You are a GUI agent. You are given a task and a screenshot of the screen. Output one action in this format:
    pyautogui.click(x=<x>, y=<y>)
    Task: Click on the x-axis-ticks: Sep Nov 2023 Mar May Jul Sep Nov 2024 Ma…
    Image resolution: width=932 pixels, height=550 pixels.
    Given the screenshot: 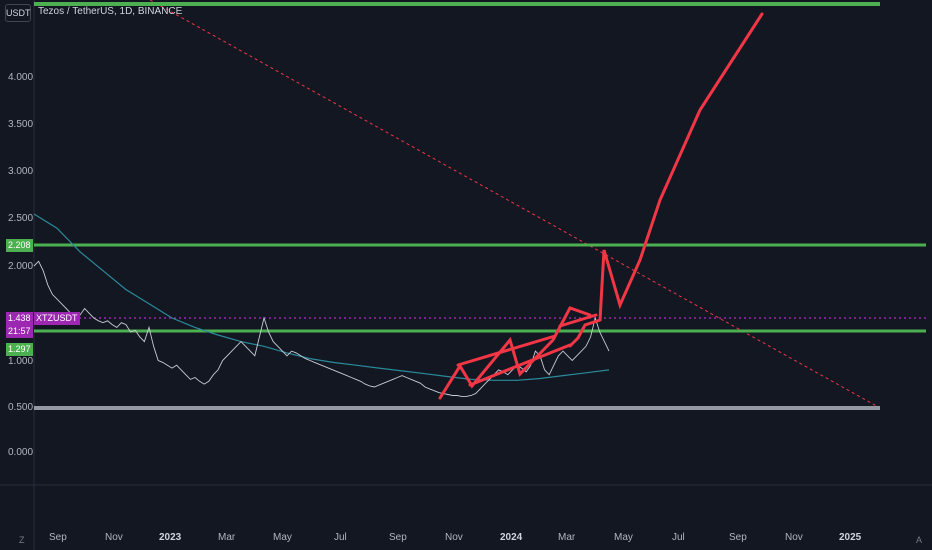 What is the action you would take?
    pyautogui.click(x=455, y=537)
    